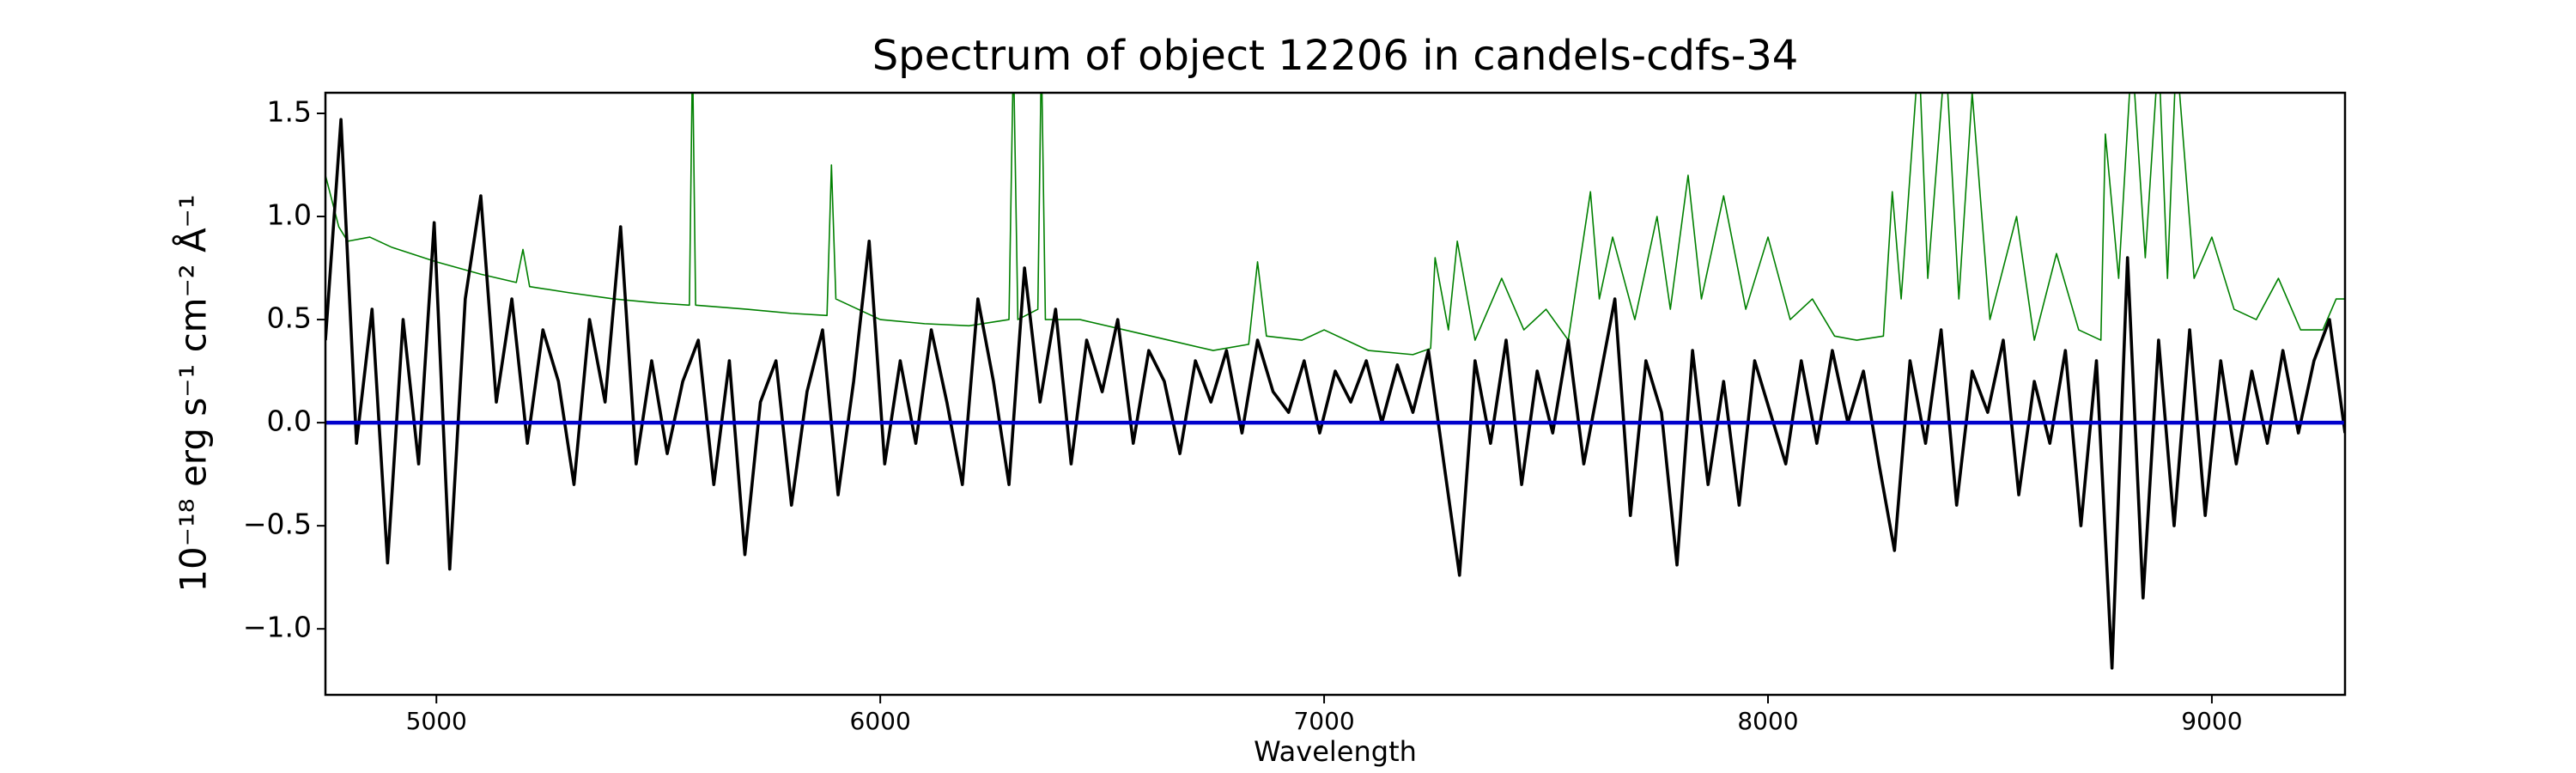  I want to click on y-tick-label: 1.5, so click(290, 112).